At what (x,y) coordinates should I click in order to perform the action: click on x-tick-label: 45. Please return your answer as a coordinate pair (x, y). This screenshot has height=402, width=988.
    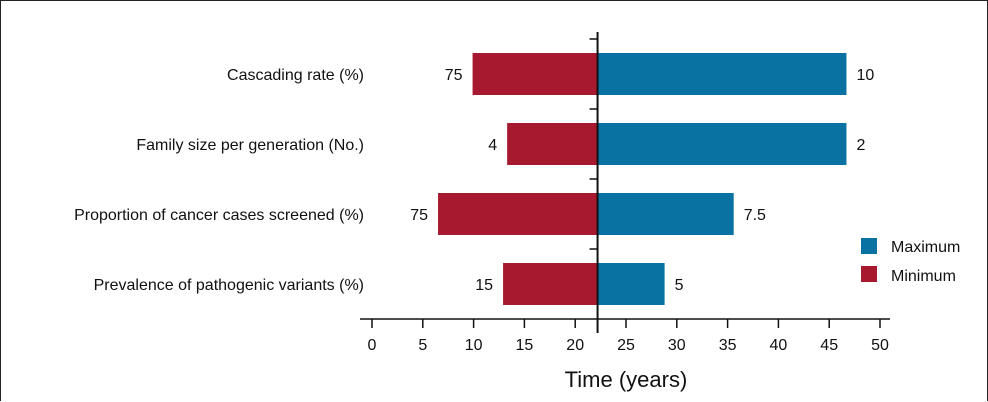
    Looking at the image, I should click on (829, 345).